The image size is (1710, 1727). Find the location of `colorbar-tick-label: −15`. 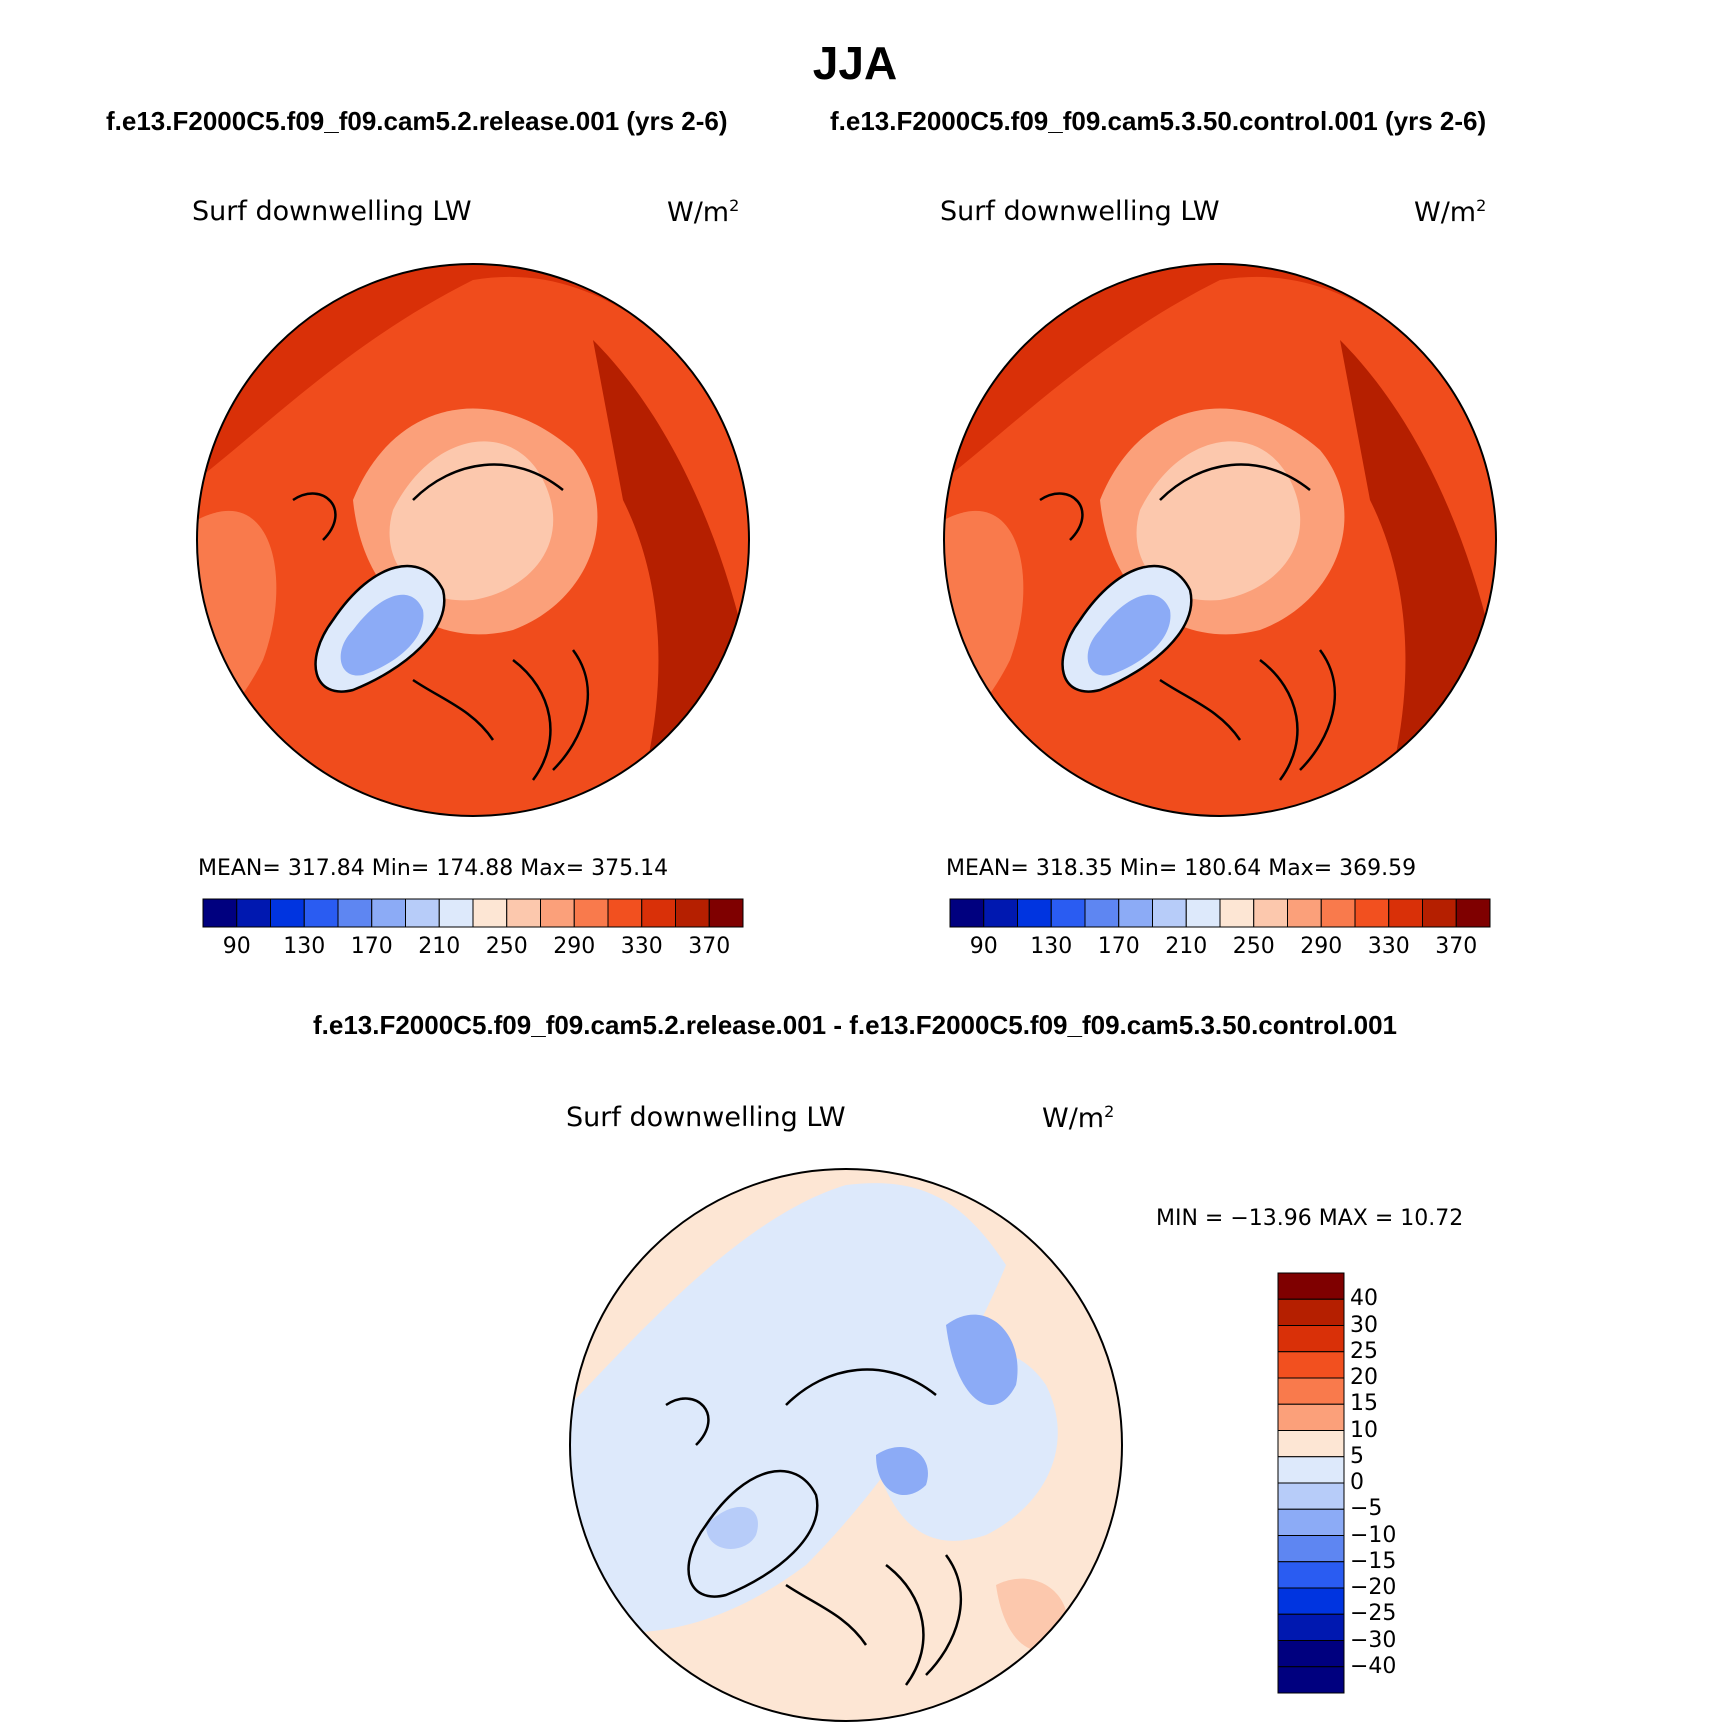

colorbar-tick-label: −15 is located at coordinates (1373, 1561).